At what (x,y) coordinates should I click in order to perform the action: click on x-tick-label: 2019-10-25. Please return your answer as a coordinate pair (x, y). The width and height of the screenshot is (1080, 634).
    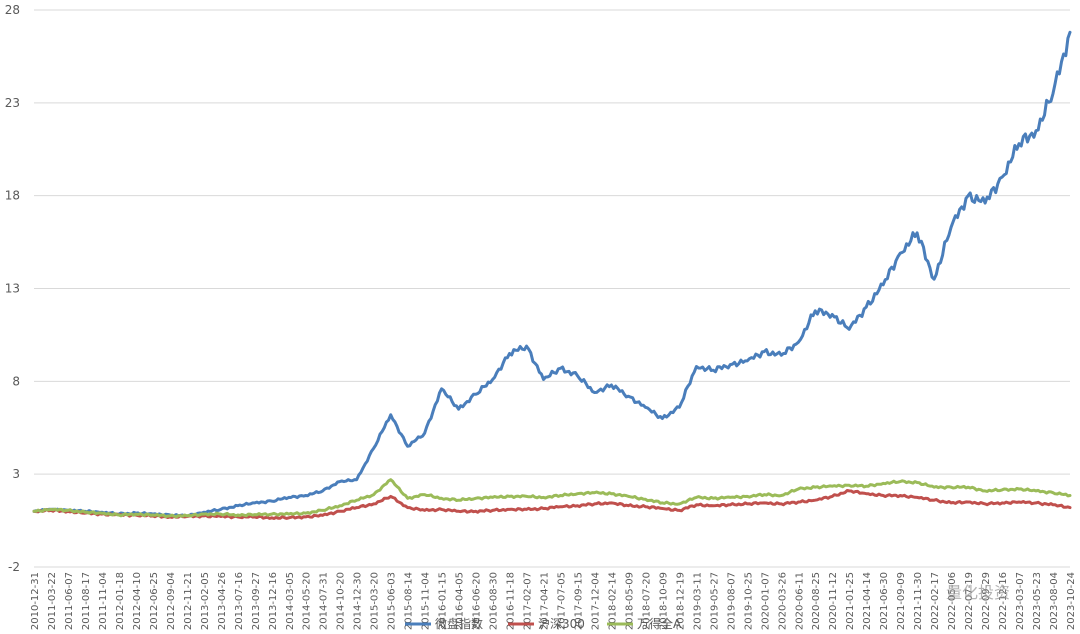
    Looking at the image, I should click on (748, 601).